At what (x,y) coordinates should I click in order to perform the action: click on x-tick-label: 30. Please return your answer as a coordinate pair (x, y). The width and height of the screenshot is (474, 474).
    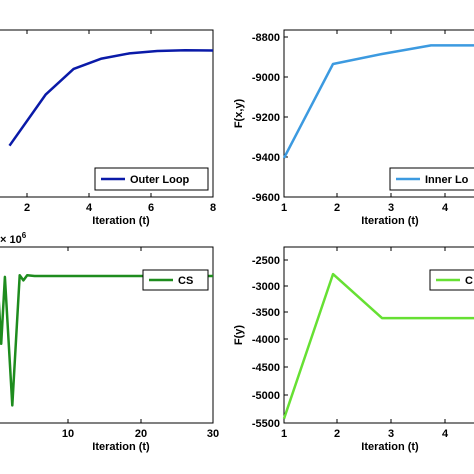
    Looking at the image, I should click on (213, 434).